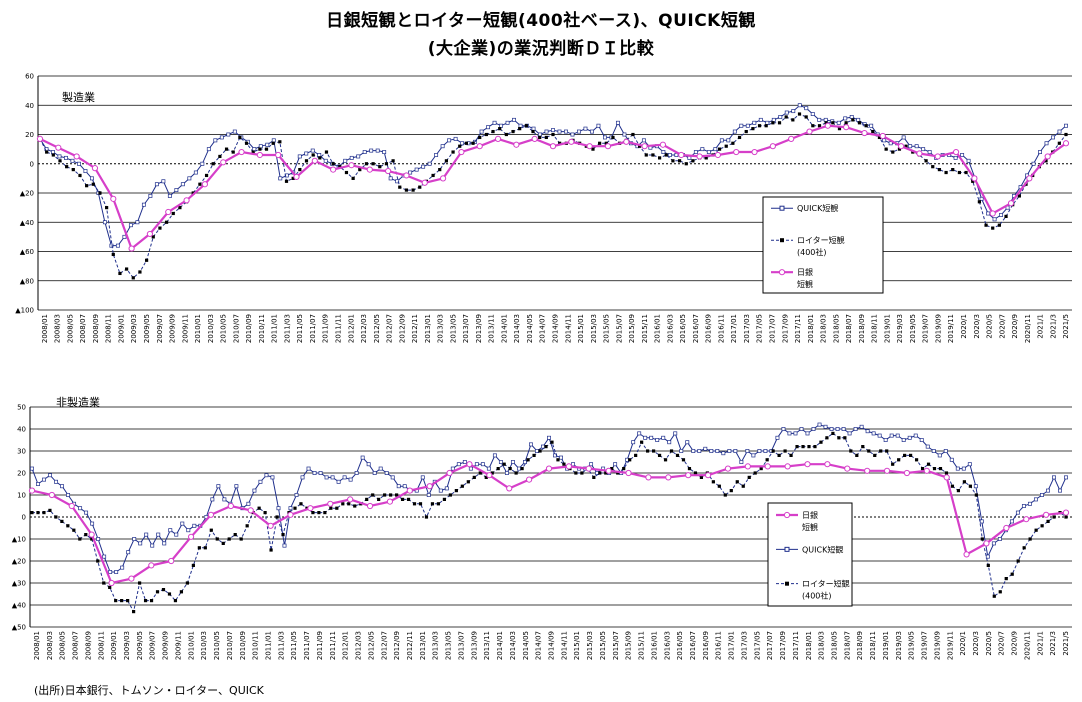  What do you see at coordinates (616, 645) in the screenshot?
I see `x-tick-label: 2015/07` at bounding box center [616, 645].